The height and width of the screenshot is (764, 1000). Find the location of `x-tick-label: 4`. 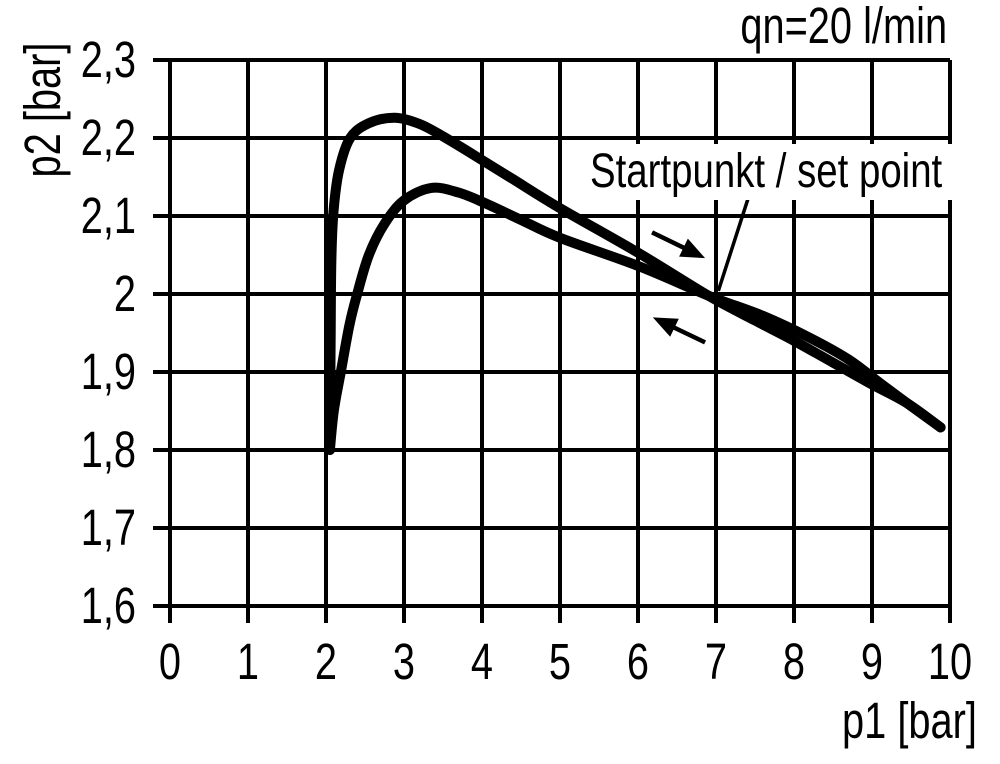

x-tick-label: 4 is located at coordinates (482, 661).